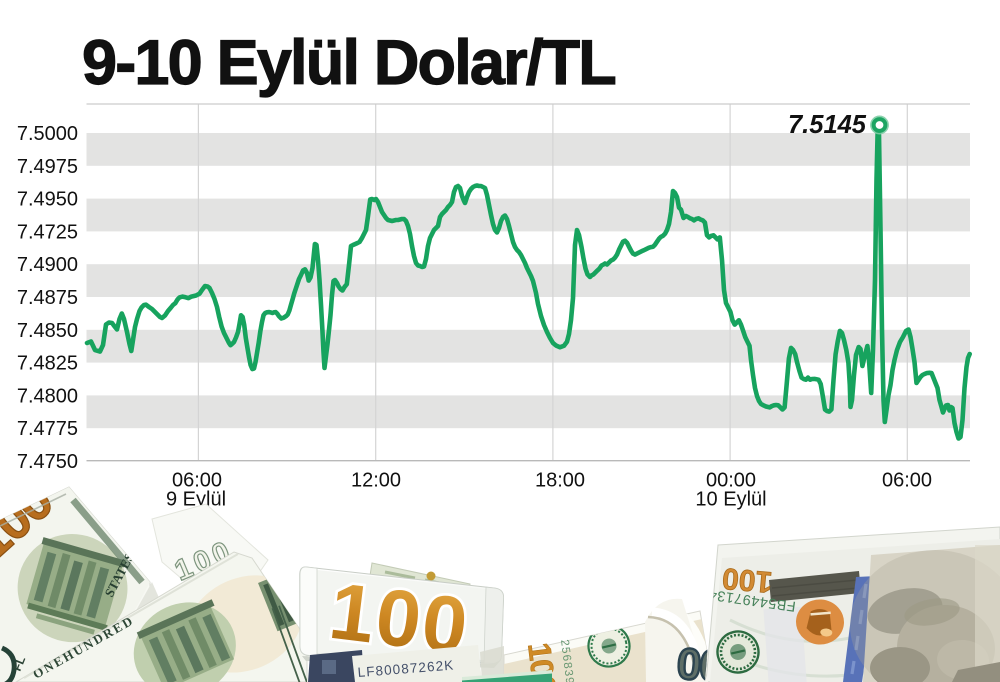 Image resolution: width=1000 pixels, height=682 pixels. Describe the element at coordinates (376, 480) in the screenshot. I see `svg-text: 12:00` at that location.